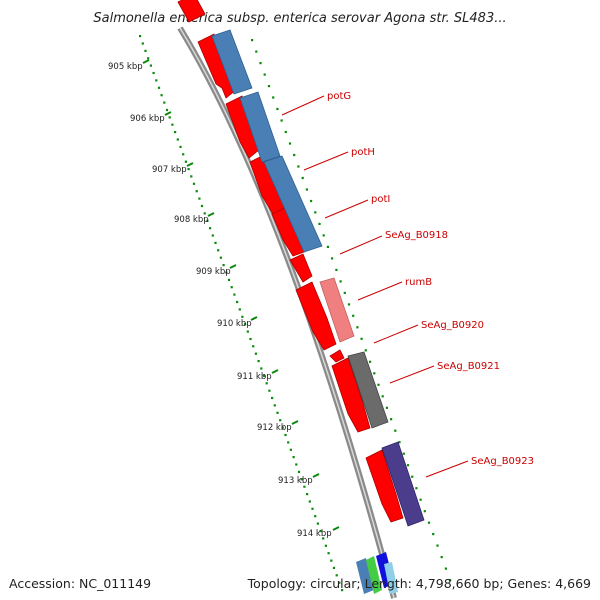 The image size is (600, 600). I want to click on bottom-gene-blocks, so click(377, 573).